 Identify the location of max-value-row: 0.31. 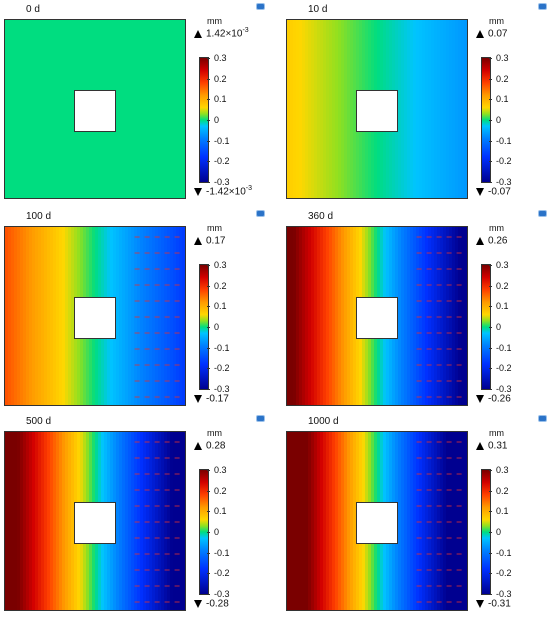
(491, 445).